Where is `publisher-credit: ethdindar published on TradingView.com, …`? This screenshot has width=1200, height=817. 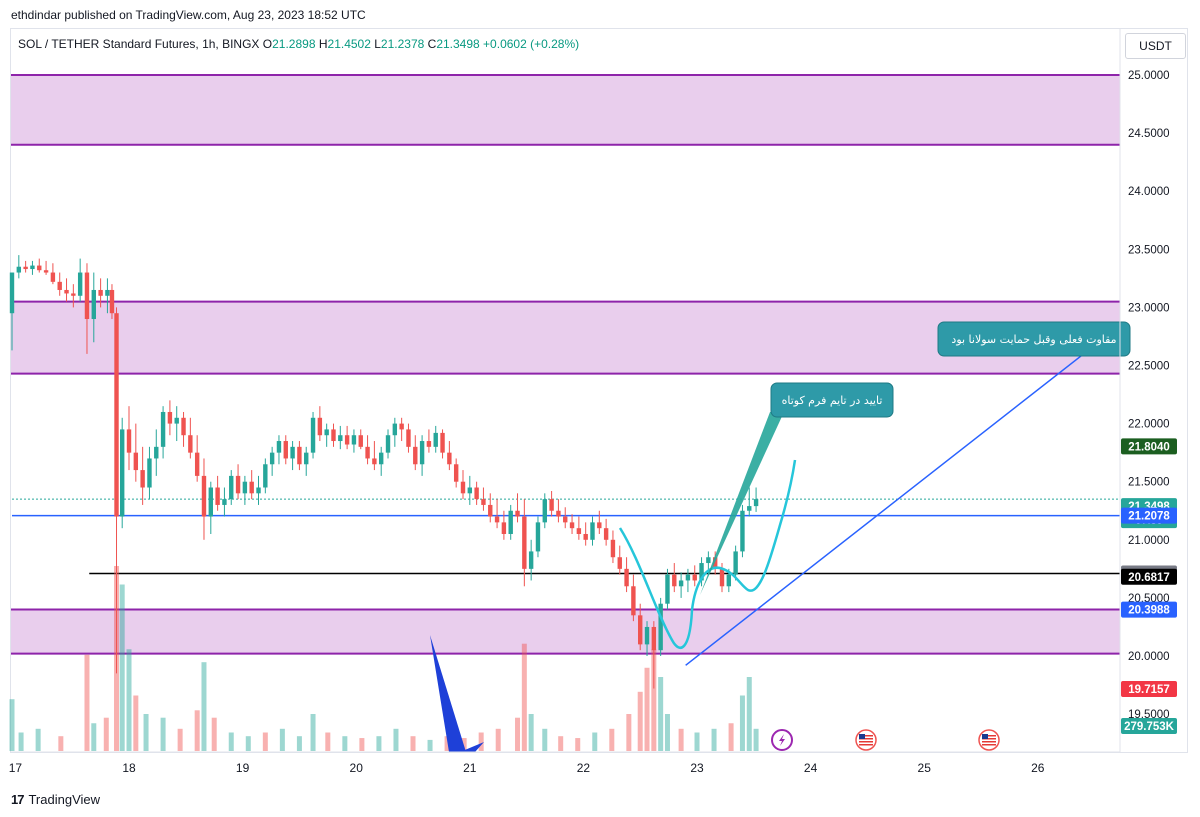
publisher-credit: ethdindar published on TradingView.com, … is located at coordinates (188, 15).